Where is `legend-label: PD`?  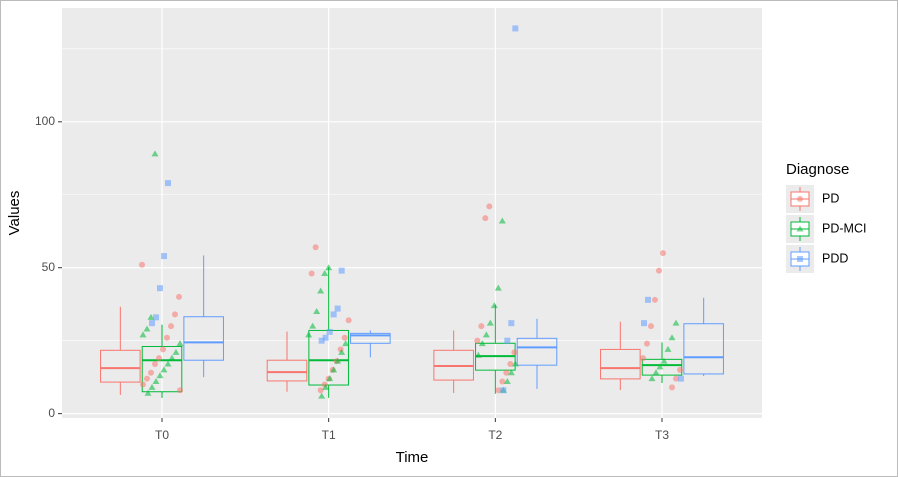 legend-label: PD is located at coordinates (830, 198).